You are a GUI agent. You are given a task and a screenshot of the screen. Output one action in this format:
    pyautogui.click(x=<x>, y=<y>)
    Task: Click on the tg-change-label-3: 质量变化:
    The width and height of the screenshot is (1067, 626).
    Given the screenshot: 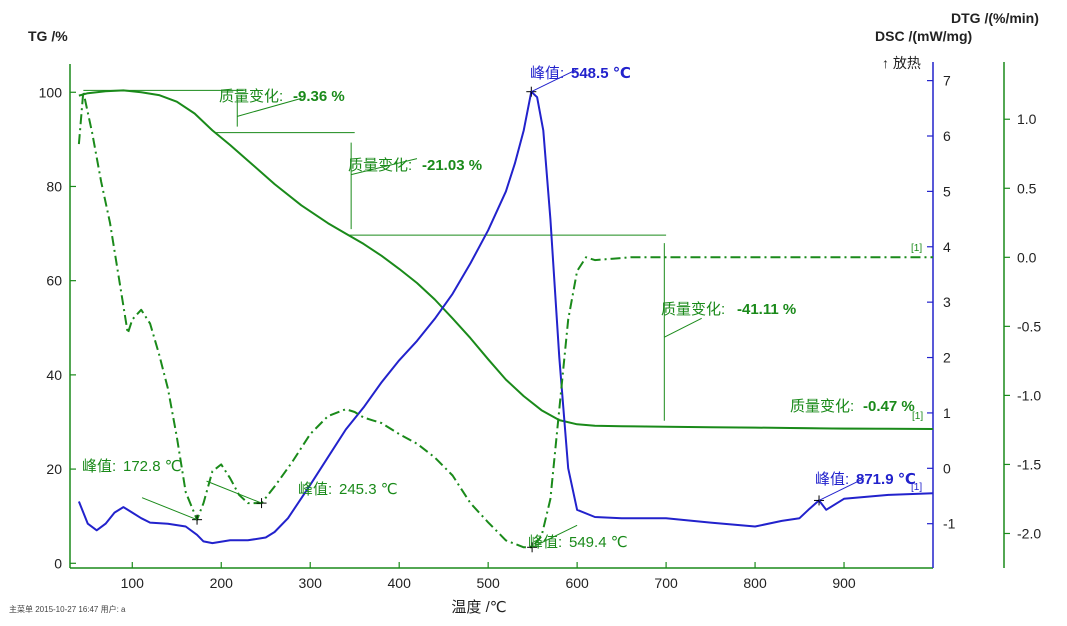 What is the action you would take?
    pyautogui.click(x=693, y=309)
    